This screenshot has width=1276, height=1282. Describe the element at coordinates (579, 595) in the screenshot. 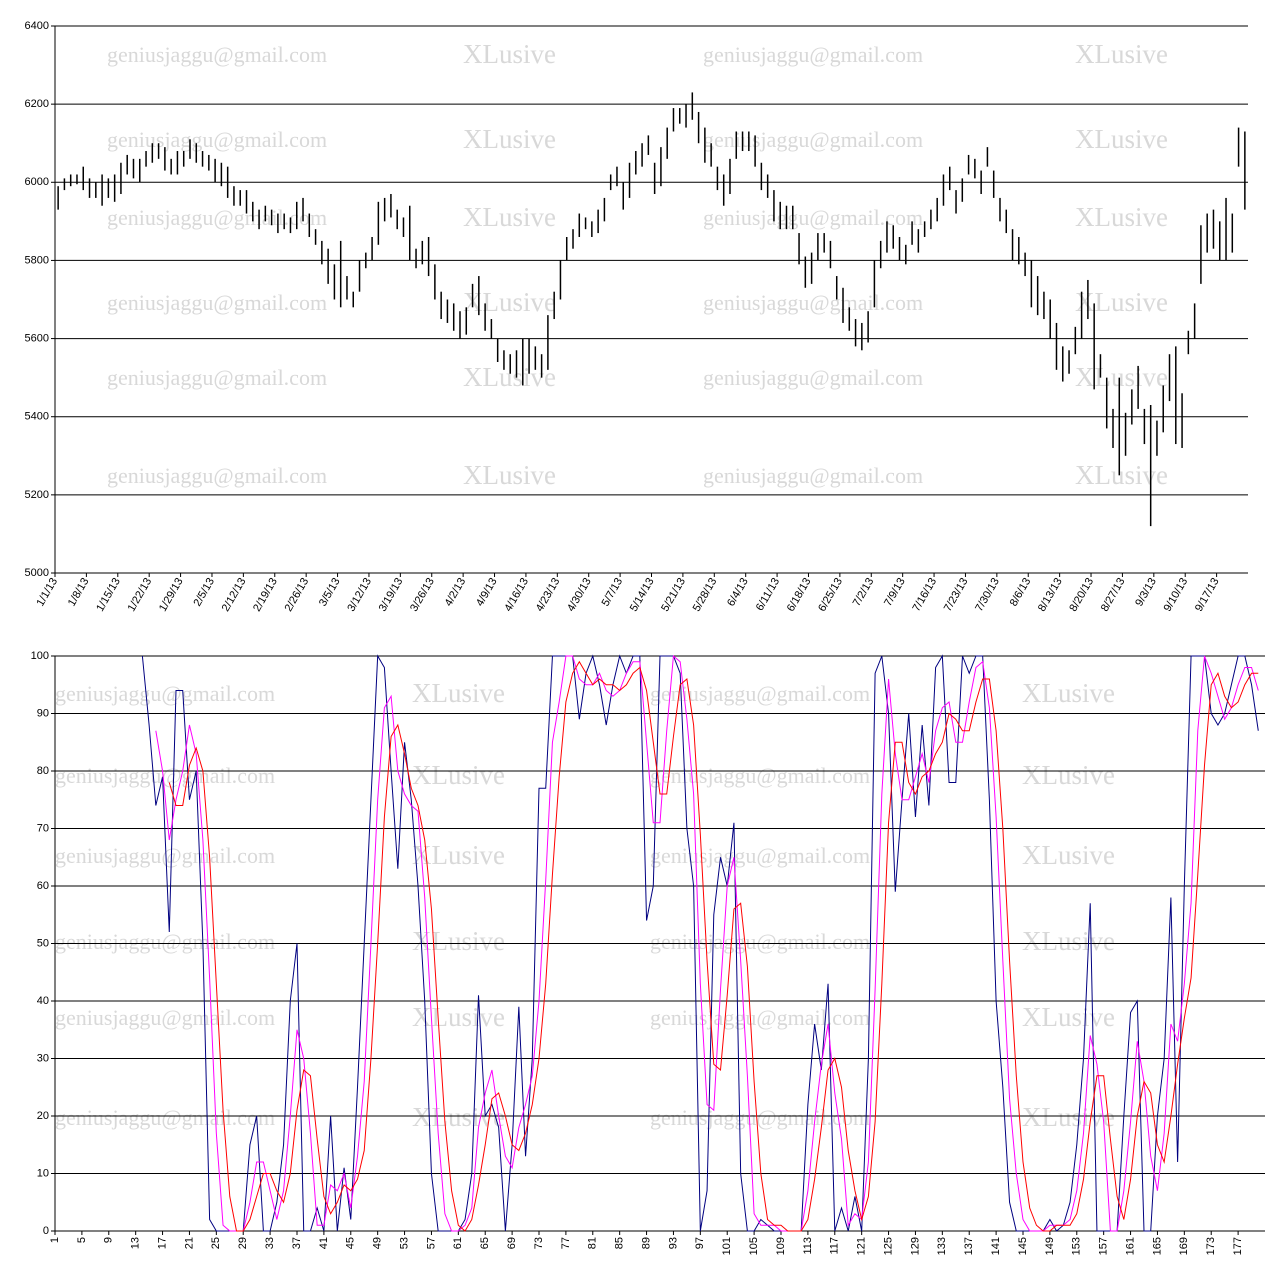

I see `x-tick-label: 4/30/13` at that location.